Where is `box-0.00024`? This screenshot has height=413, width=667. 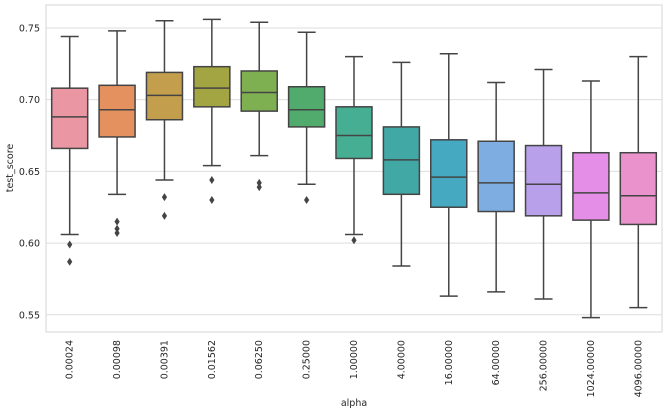 box-0.00024 is located at coordinates (69, 150).